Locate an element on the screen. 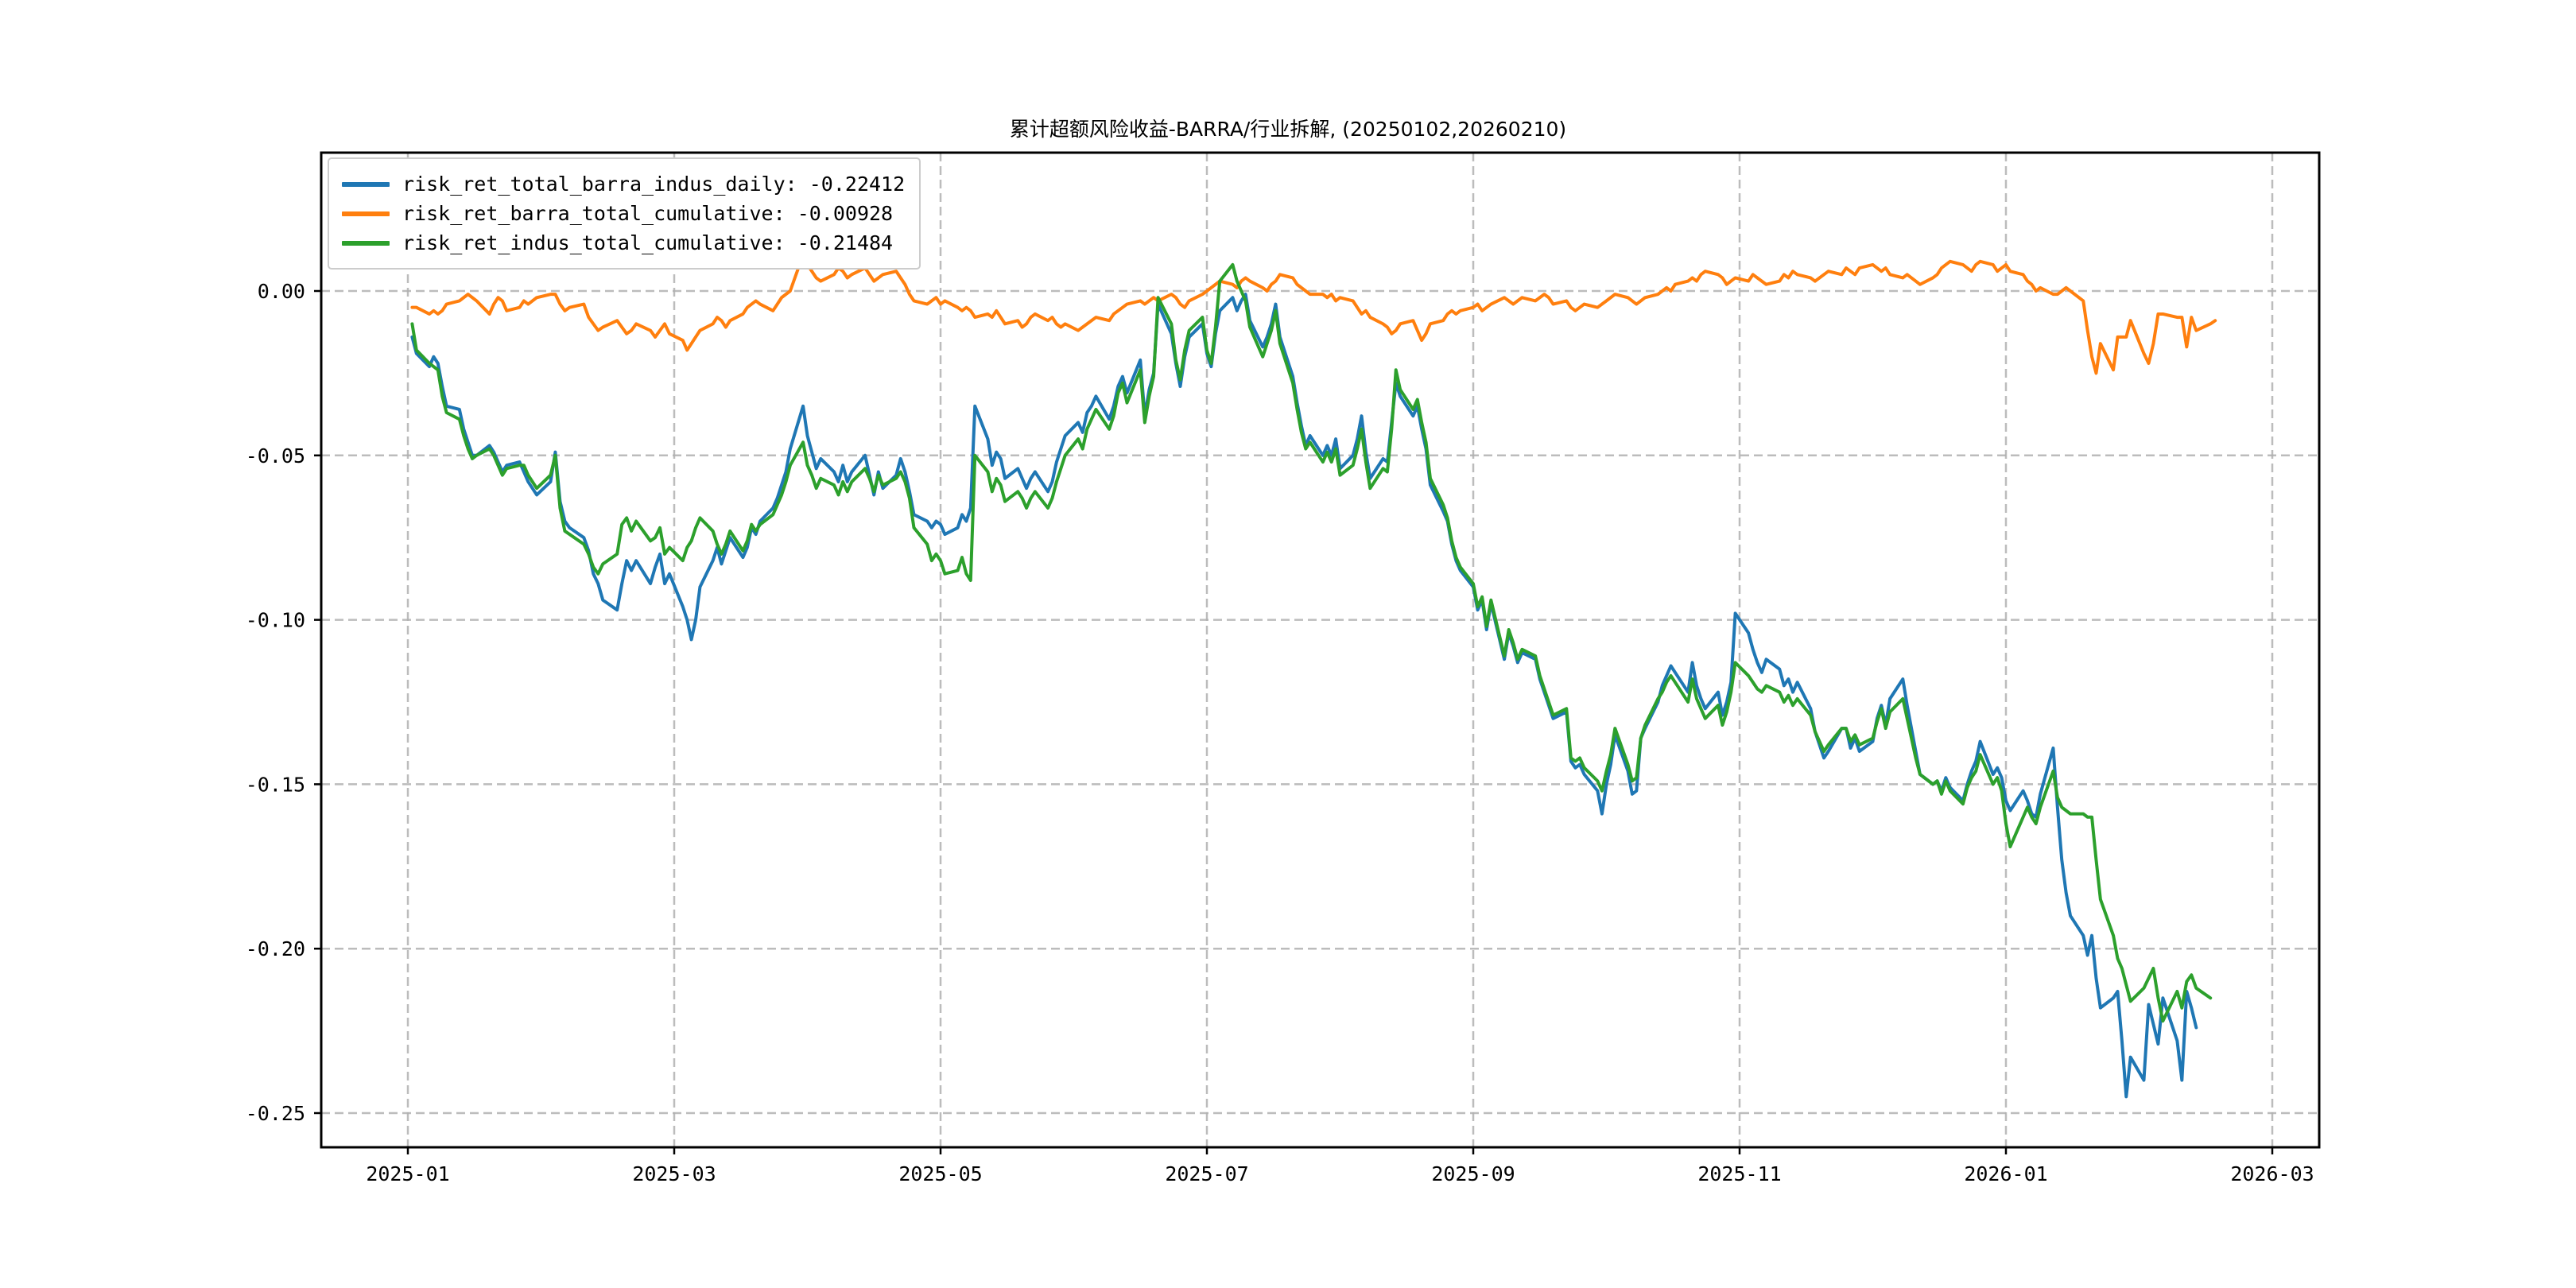 The width and height of the screenshot is (2576, 1288). x-tick-label: 2025-09 is located at coordinates (1473, 1173).